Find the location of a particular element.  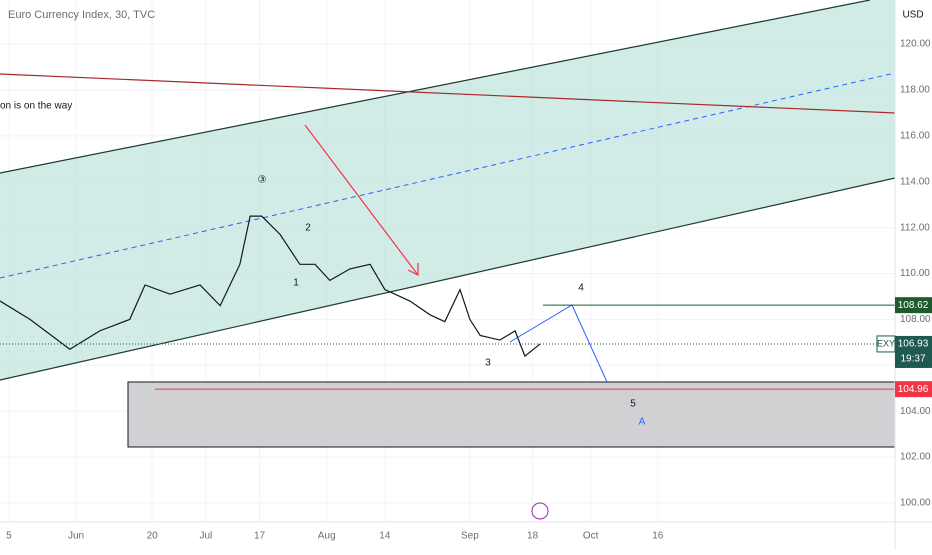

price-line is located at coordinates (270, 286).